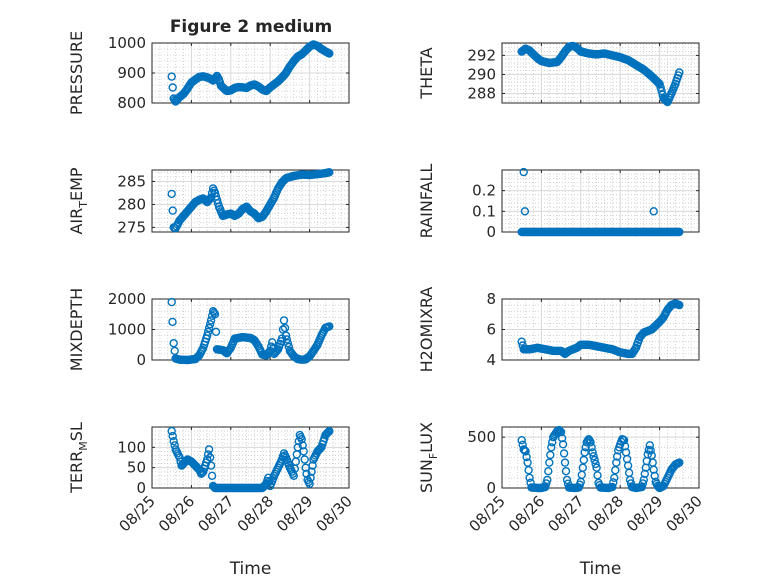 The height and width of the screenshot is (583, 778). Describe the element at coordinates (484, 191) in the screenshot. I see `y-tick-label: 0.2` at that location.